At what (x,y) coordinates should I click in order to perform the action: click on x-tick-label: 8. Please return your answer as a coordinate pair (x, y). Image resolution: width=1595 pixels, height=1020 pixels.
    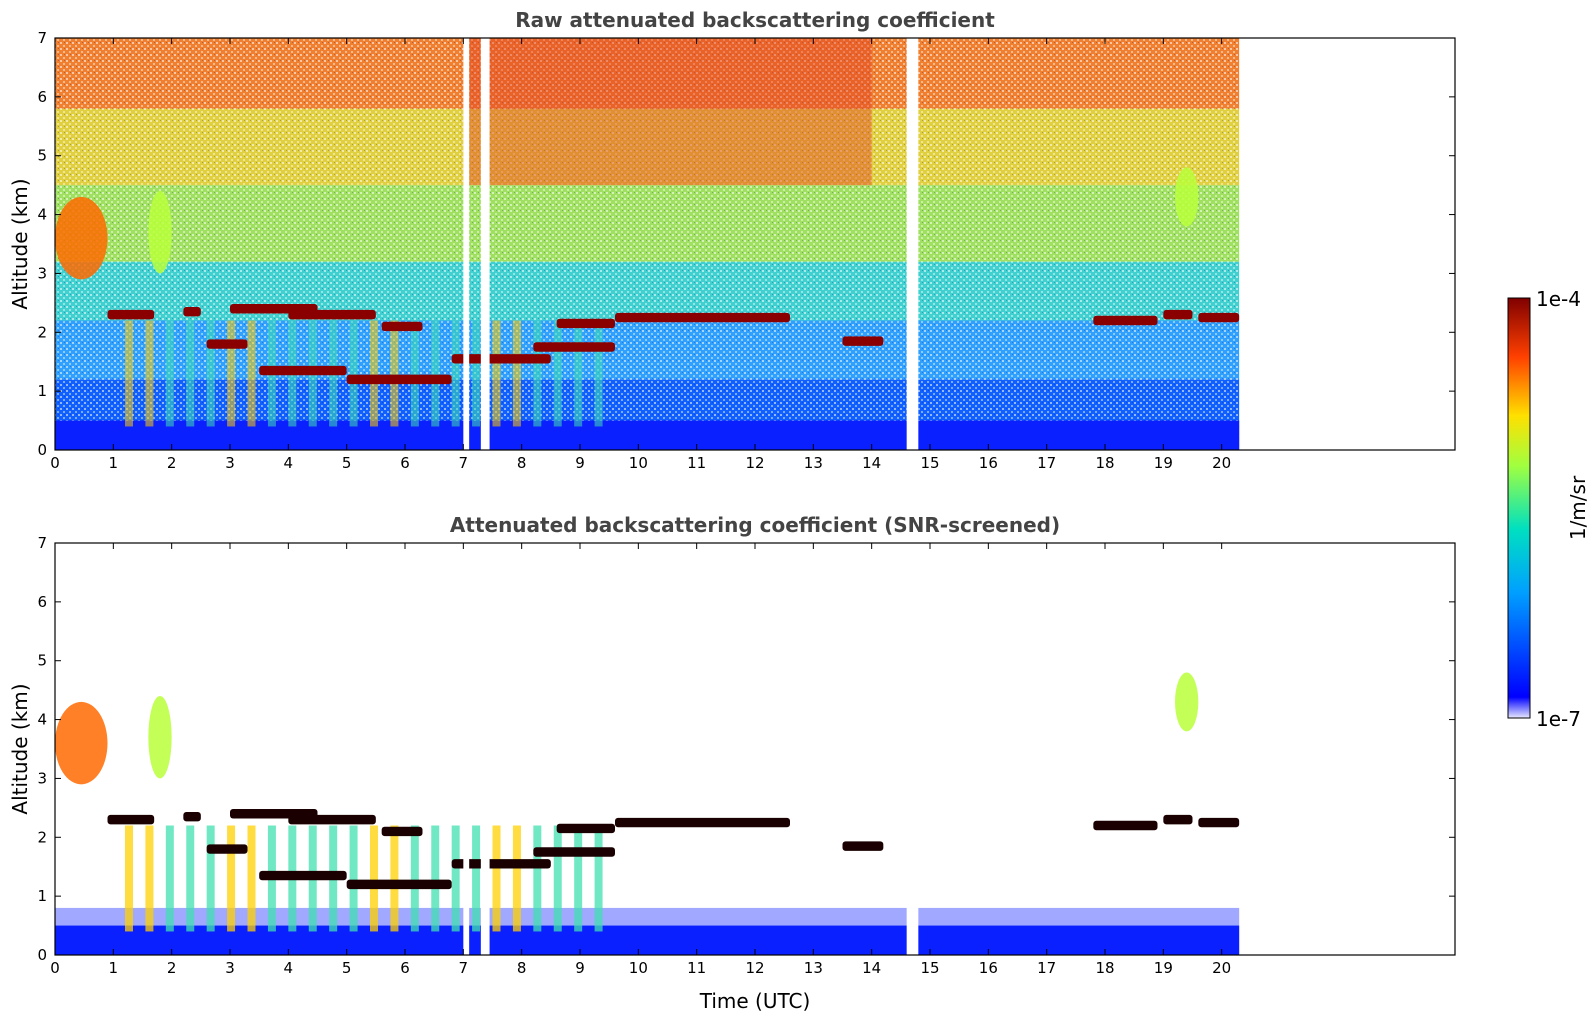
    Looking at the image, I should click on (522, 463).